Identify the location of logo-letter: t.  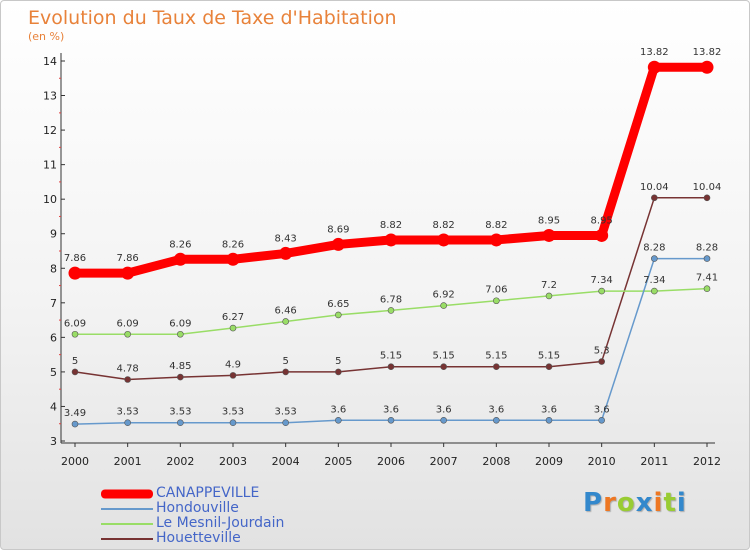
(670, 503).